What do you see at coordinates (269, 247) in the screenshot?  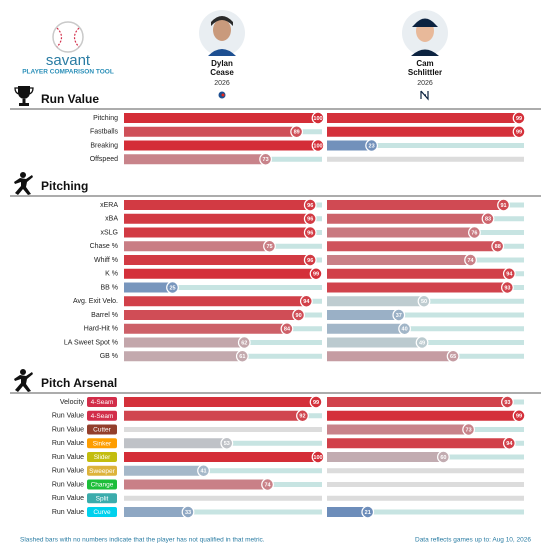 I see `percentile-value: 75` at bounding box center [269, 247].